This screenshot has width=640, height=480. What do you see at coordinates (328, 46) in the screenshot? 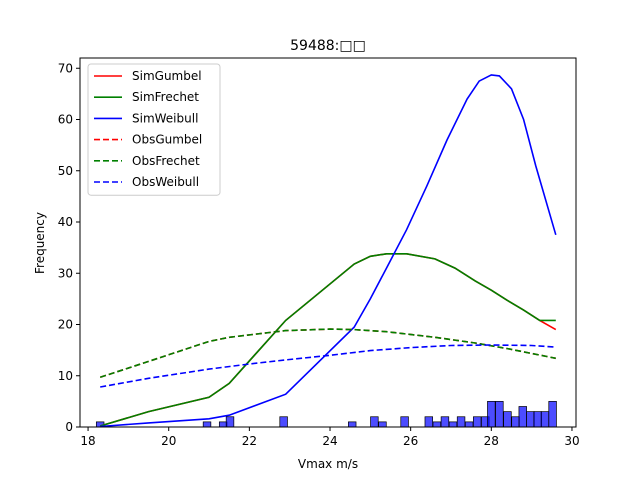
I see `chart-title: 59488:□□` at bounding box center [328, 46].